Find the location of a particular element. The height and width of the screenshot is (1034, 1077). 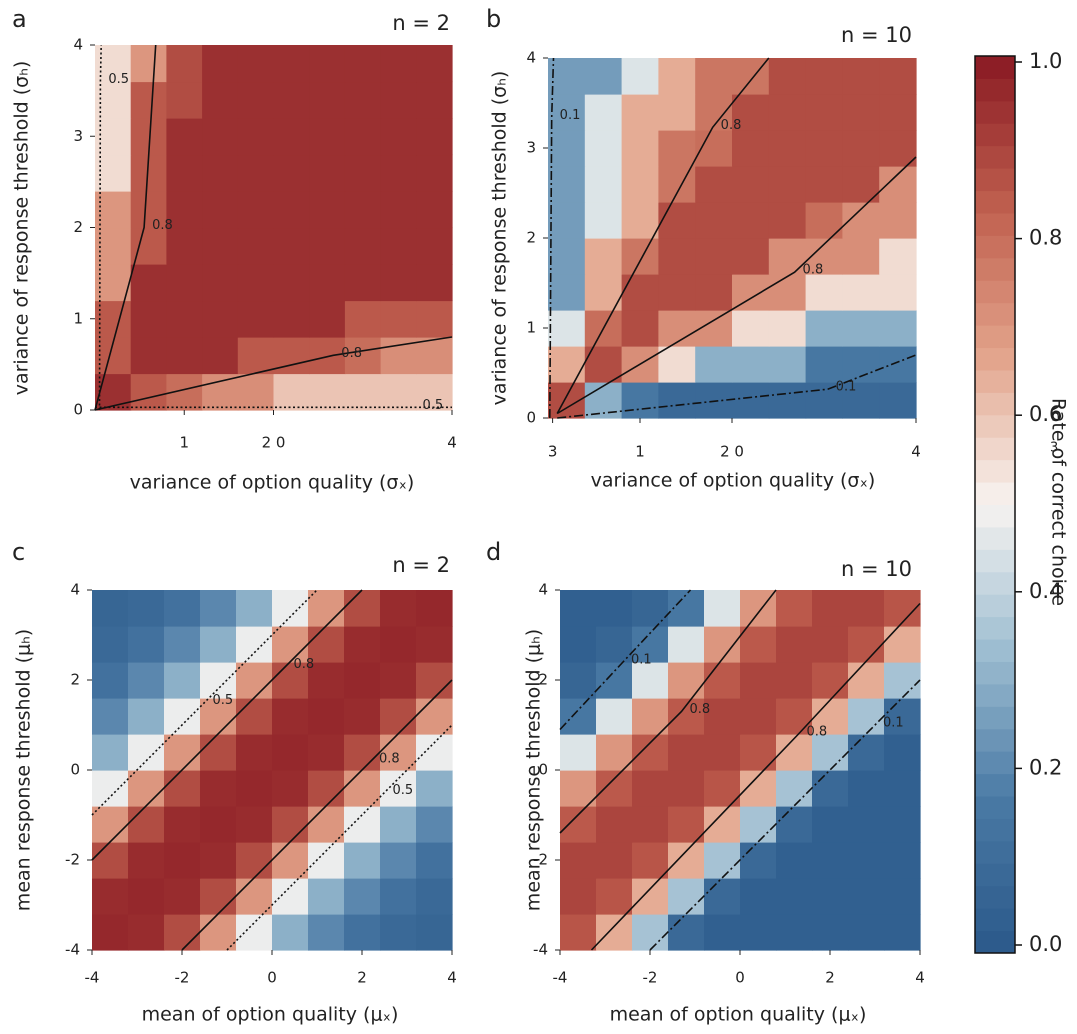

colorbar-tick-label: 0.8 is located at coordinates (1045, 238).